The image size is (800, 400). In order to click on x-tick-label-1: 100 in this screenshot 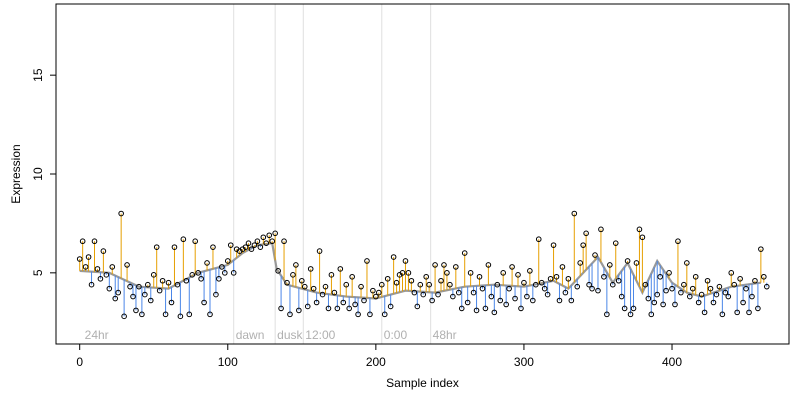, I will do `click(228, 362)`.